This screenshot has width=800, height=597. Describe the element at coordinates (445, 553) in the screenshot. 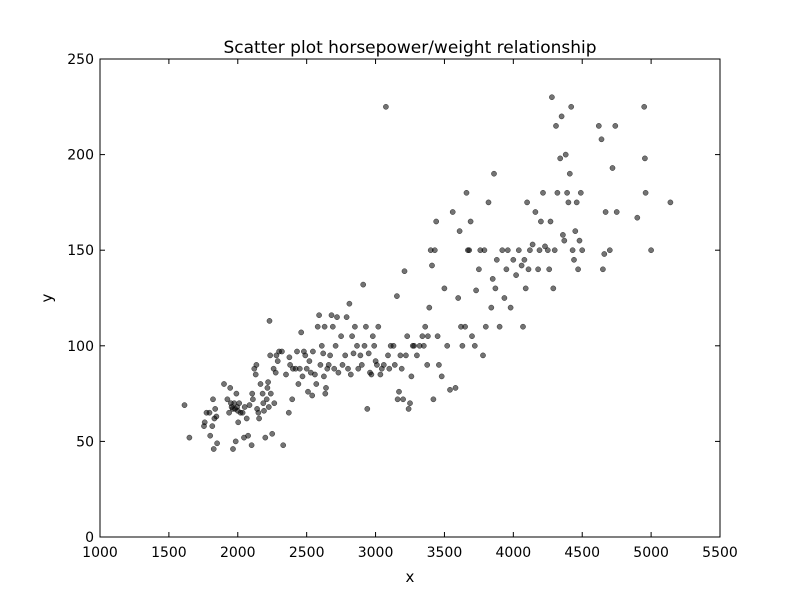

I see `x-tick-label: 3500` at that location.